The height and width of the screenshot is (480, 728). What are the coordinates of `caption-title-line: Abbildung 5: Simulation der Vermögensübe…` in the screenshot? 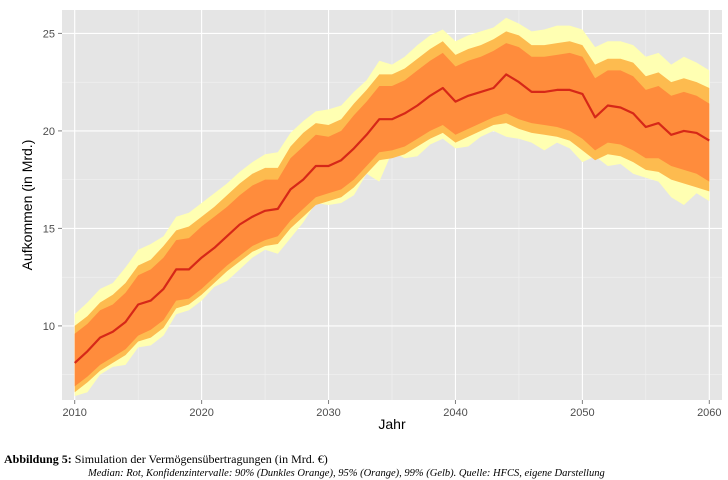 It's located at (364, 459).